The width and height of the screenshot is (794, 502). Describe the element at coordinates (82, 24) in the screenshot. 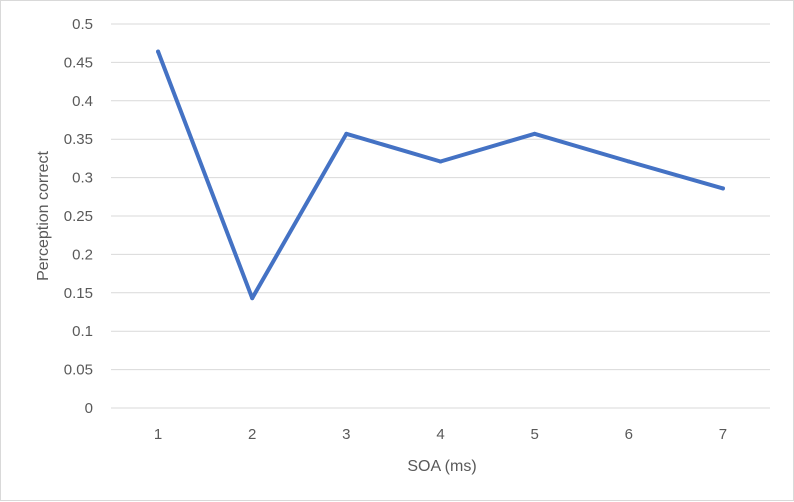

I see `y-tick-label-10: 0.5` at that location.